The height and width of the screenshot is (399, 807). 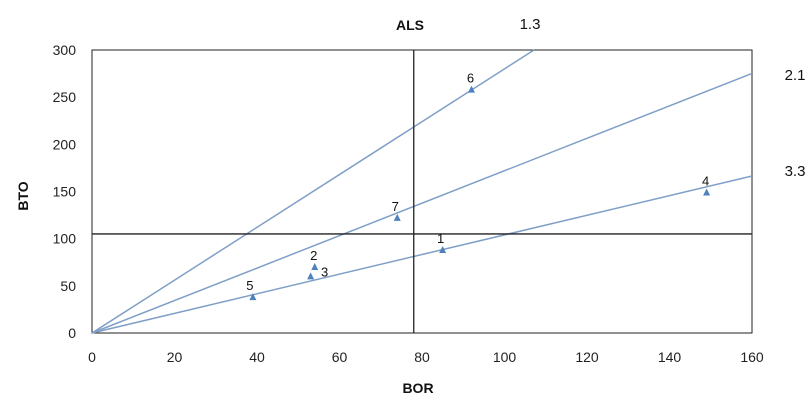 I want to click on y-tick-label: 50, so click(x=68, y=286).